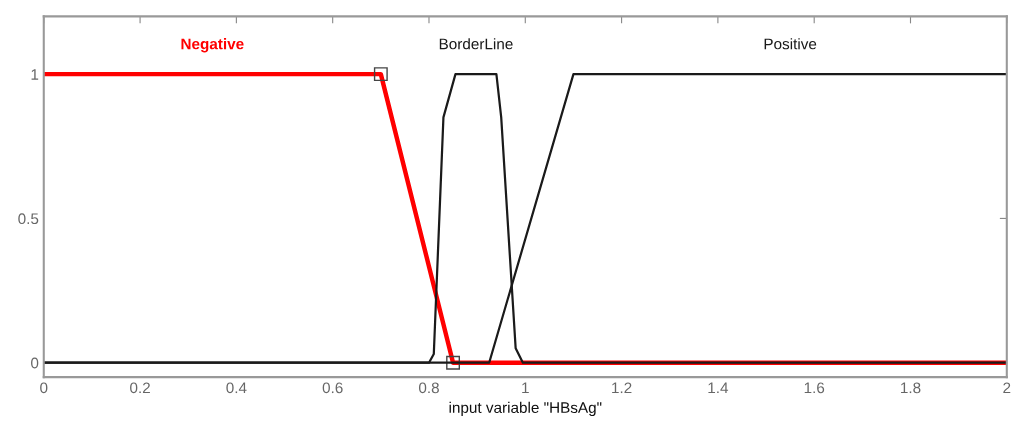 This screenshot has width=1018, height=432. Describe the element at coordinates (790, 44) in the screenshot. I see `series-label: Positive` at that location.